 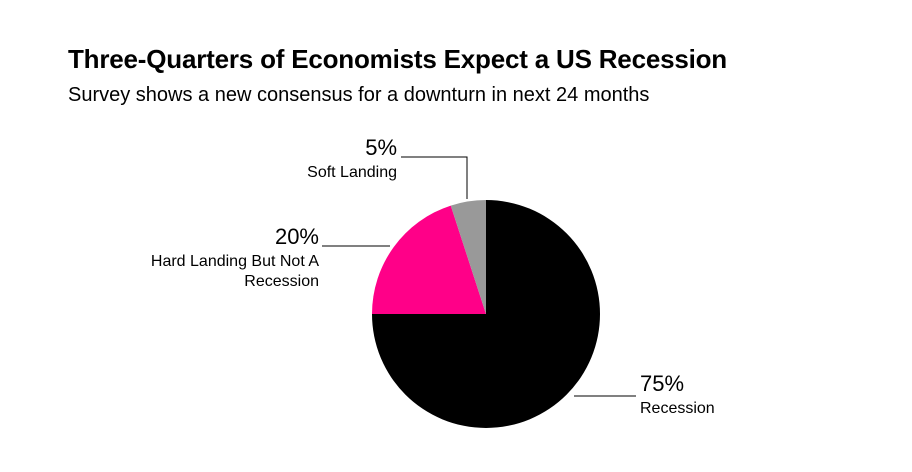 I want to click on category-label-soft-landing: Soft Landing, so click(x=352, y=172).